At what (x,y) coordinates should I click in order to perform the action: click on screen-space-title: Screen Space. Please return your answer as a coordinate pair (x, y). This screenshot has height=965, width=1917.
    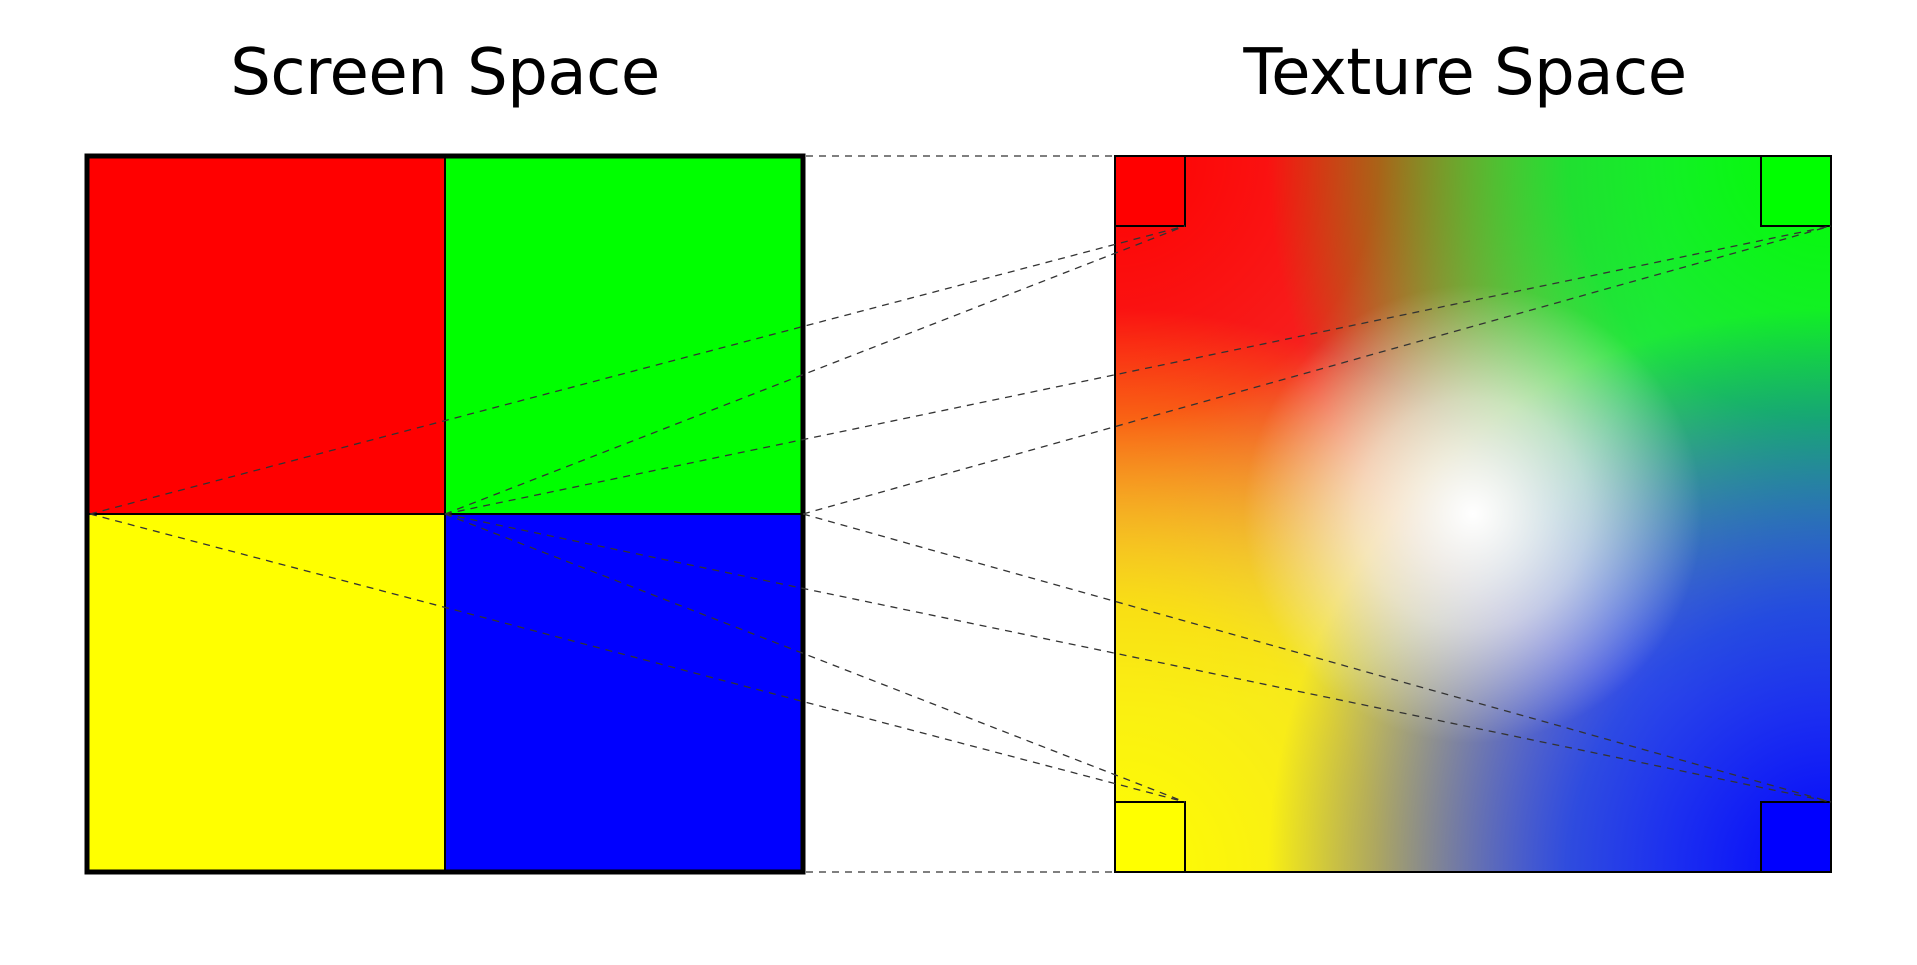
    Looking at the image, I should click on (445, 73).